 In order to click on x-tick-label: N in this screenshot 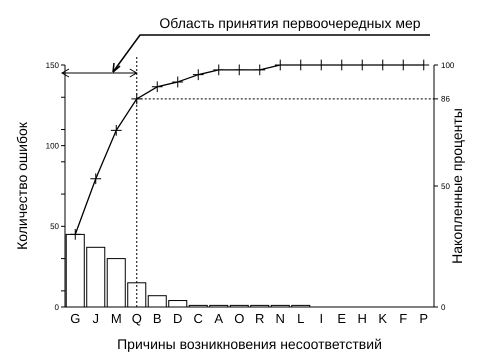, I will do `click(280, 318)`.